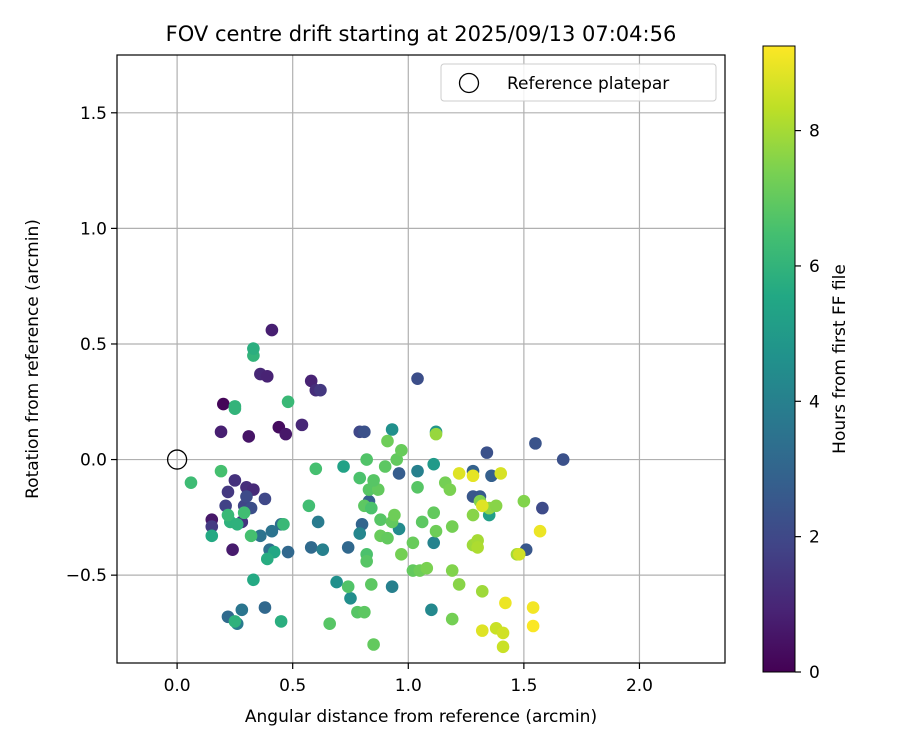  What do you see at coordinates (814, 673) in the screenshot?
I see `colorbar-tick-label: 0` at bounding box center [814, 673].